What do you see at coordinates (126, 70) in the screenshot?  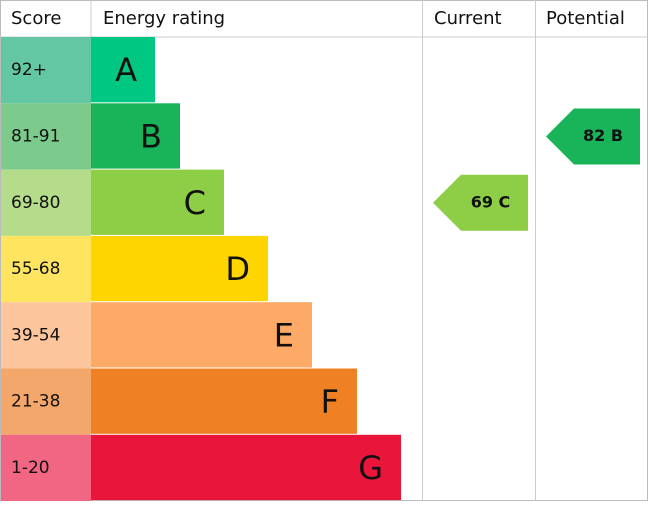 I see `rating-letter: A` at bounding box center [126, 70].